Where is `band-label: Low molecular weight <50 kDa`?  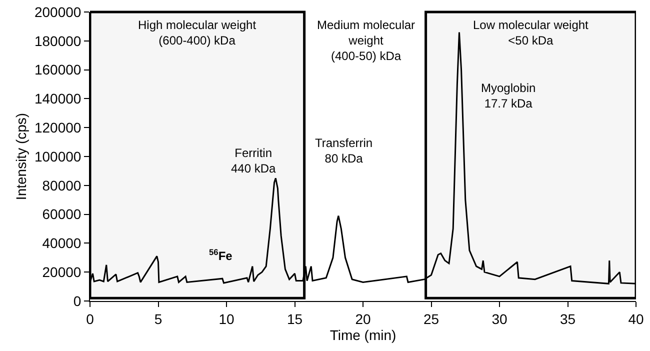 band-label: Low molecular weight <50 kDa is located at coordinates (531, 33).